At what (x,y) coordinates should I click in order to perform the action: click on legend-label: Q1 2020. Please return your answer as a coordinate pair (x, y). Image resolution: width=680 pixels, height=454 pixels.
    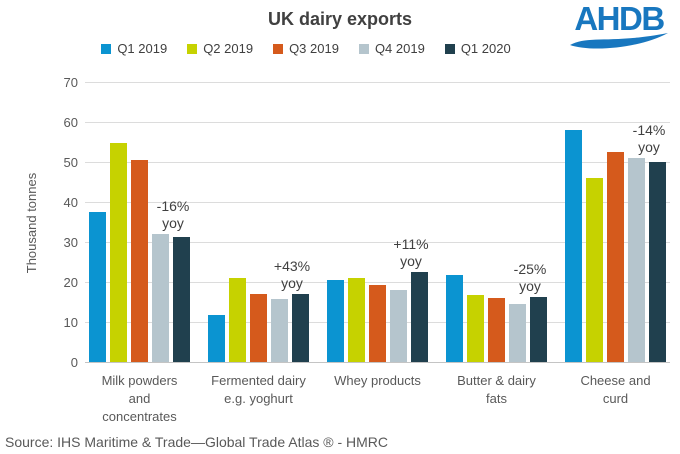
    Looking at the image, I should click on (485, 48).